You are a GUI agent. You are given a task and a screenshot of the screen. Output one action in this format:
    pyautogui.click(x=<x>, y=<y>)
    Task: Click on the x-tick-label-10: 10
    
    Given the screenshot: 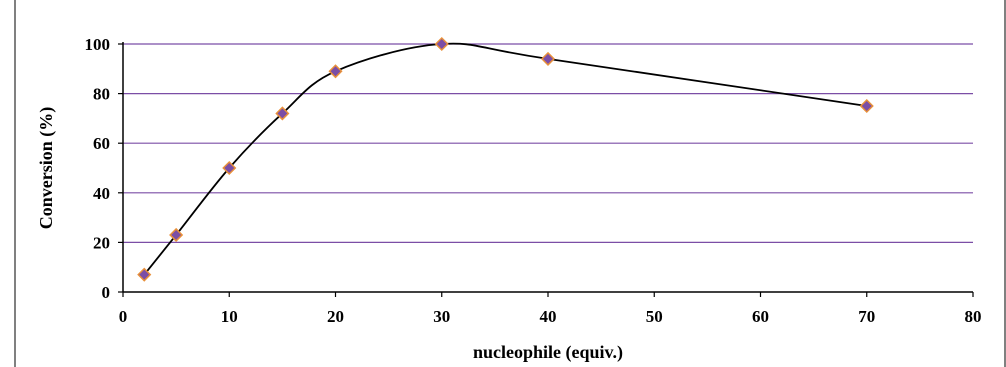 What is the action you would take?
    pyautogui.click(x=229, y=316)
    